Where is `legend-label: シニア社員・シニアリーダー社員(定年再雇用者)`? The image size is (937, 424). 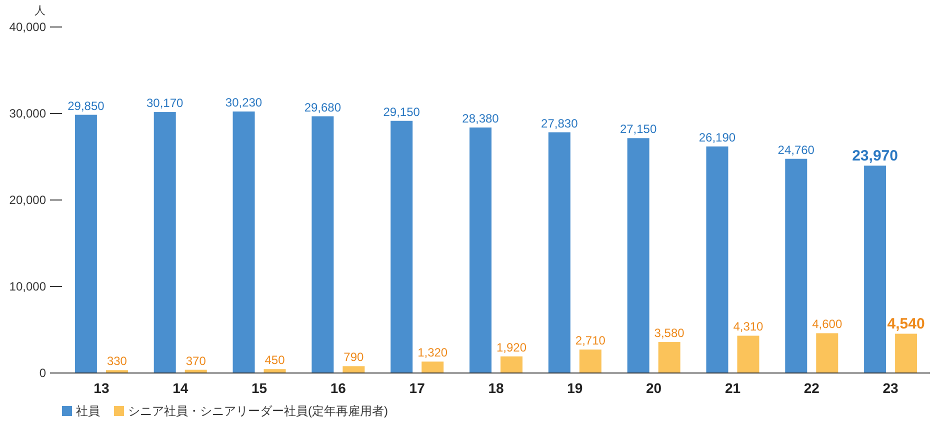 legend-label: シニア社員・シニアリーダー社員(定年再雇用者) is located at coordinates (258, 411).